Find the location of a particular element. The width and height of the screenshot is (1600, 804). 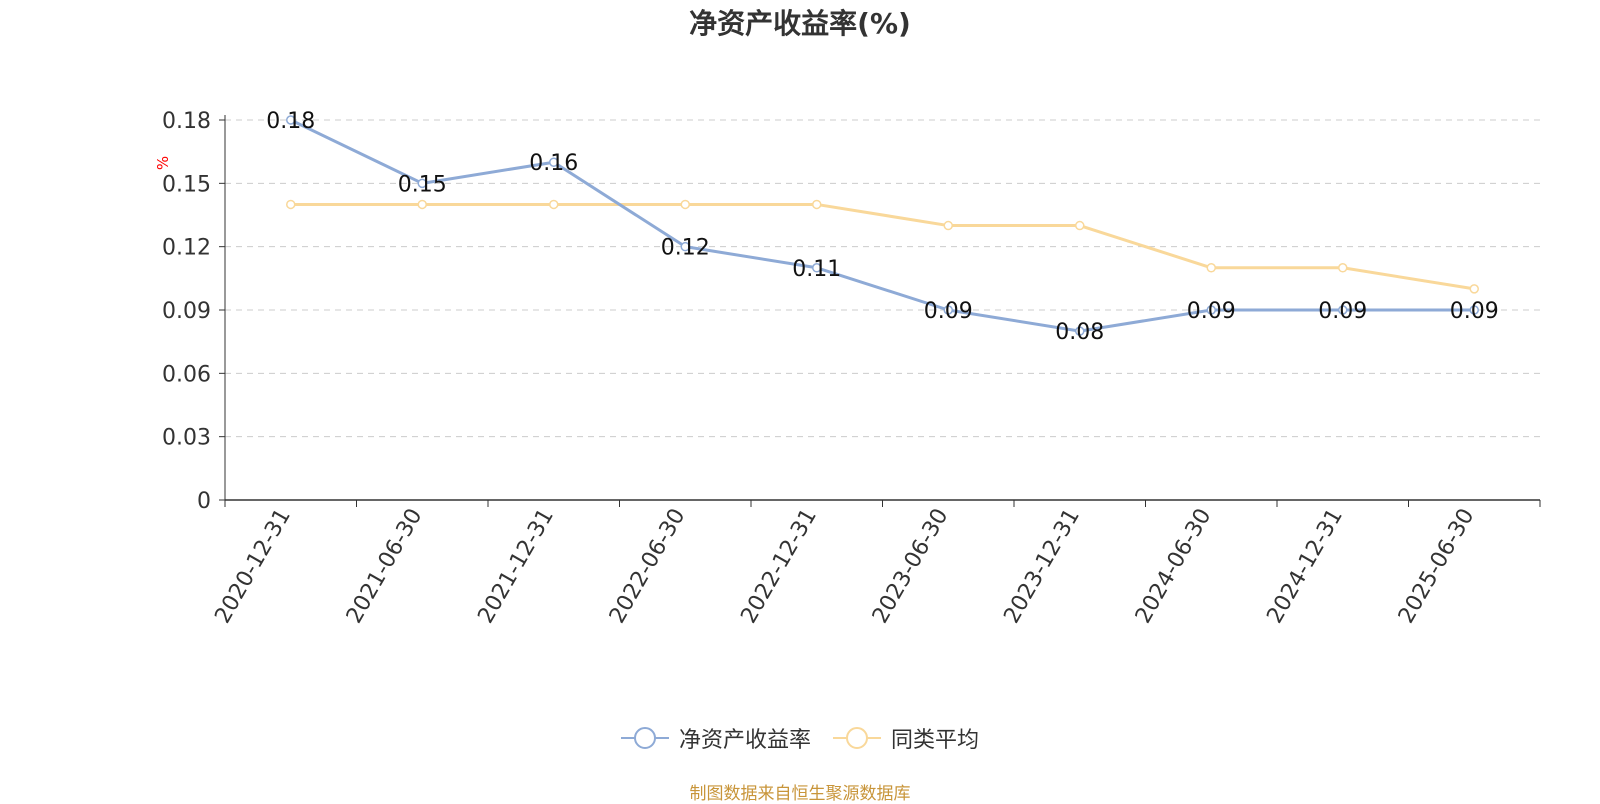

chart-title: 净资产收益率(%) is located at coordinates (800, 23).